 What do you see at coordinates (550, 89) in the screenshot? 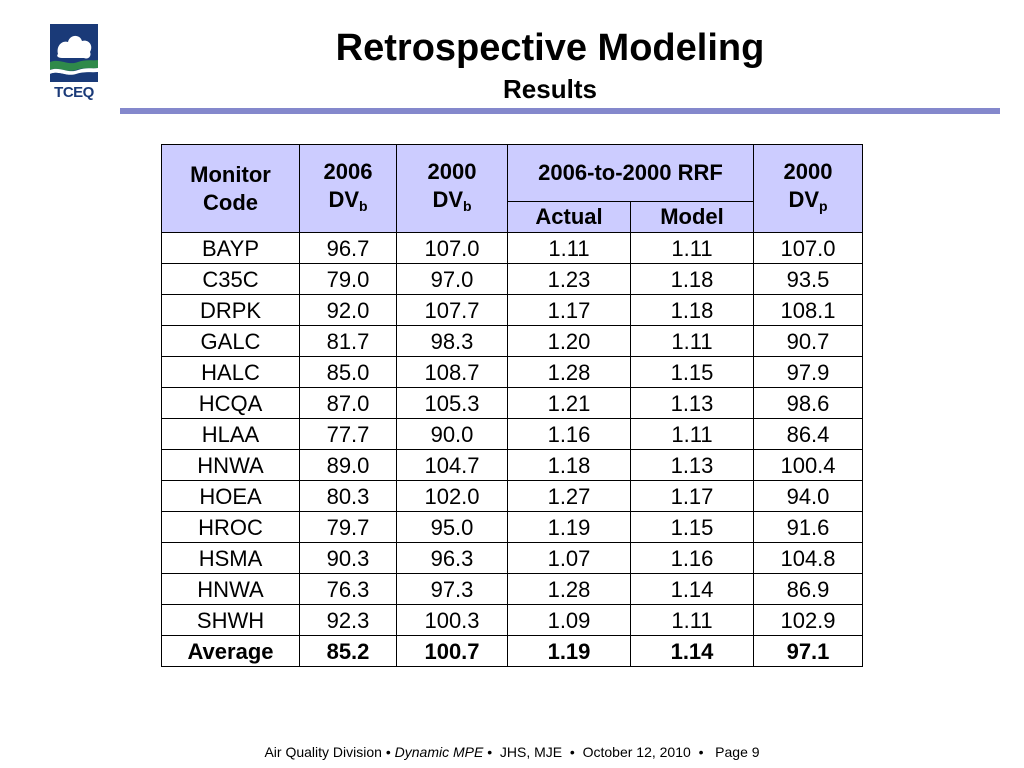
I see `page-subtitle: Results` at bounding box center [550, 89].